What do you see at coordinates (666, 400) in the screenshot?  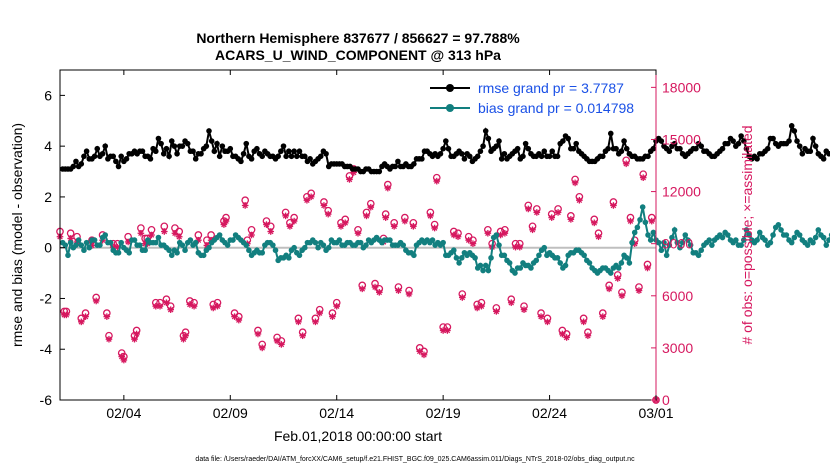 I see `y-right-tick-label: 0` at bounding box center [666, 400].